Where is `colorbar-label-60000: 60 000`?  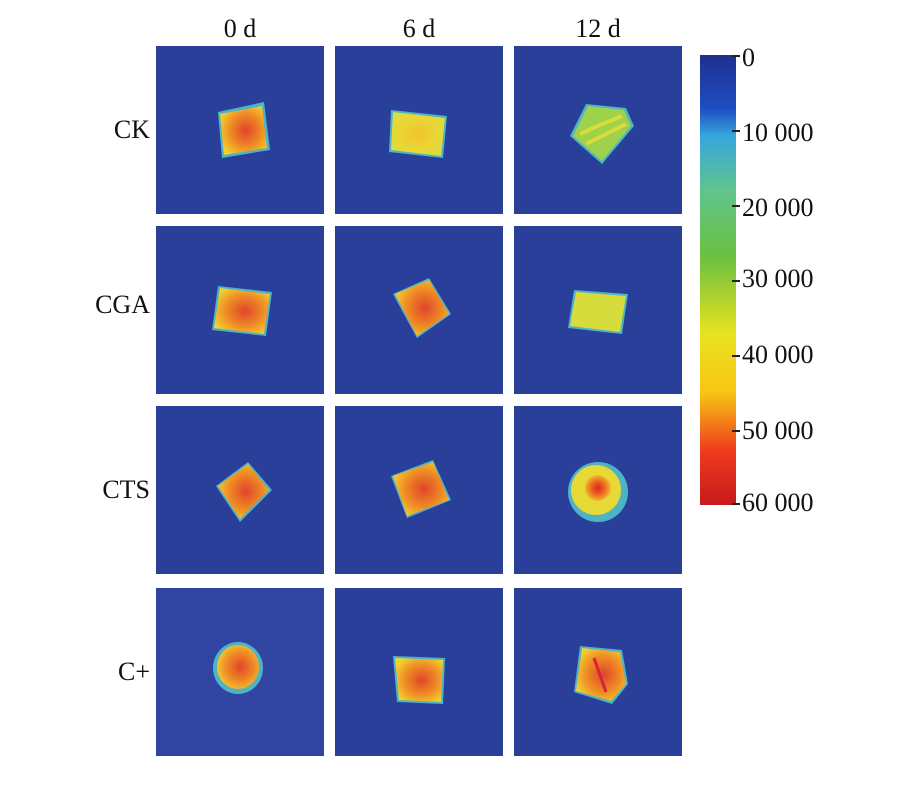
colorbar-label-60000: 60 000 is located at coordinates (778, 502).